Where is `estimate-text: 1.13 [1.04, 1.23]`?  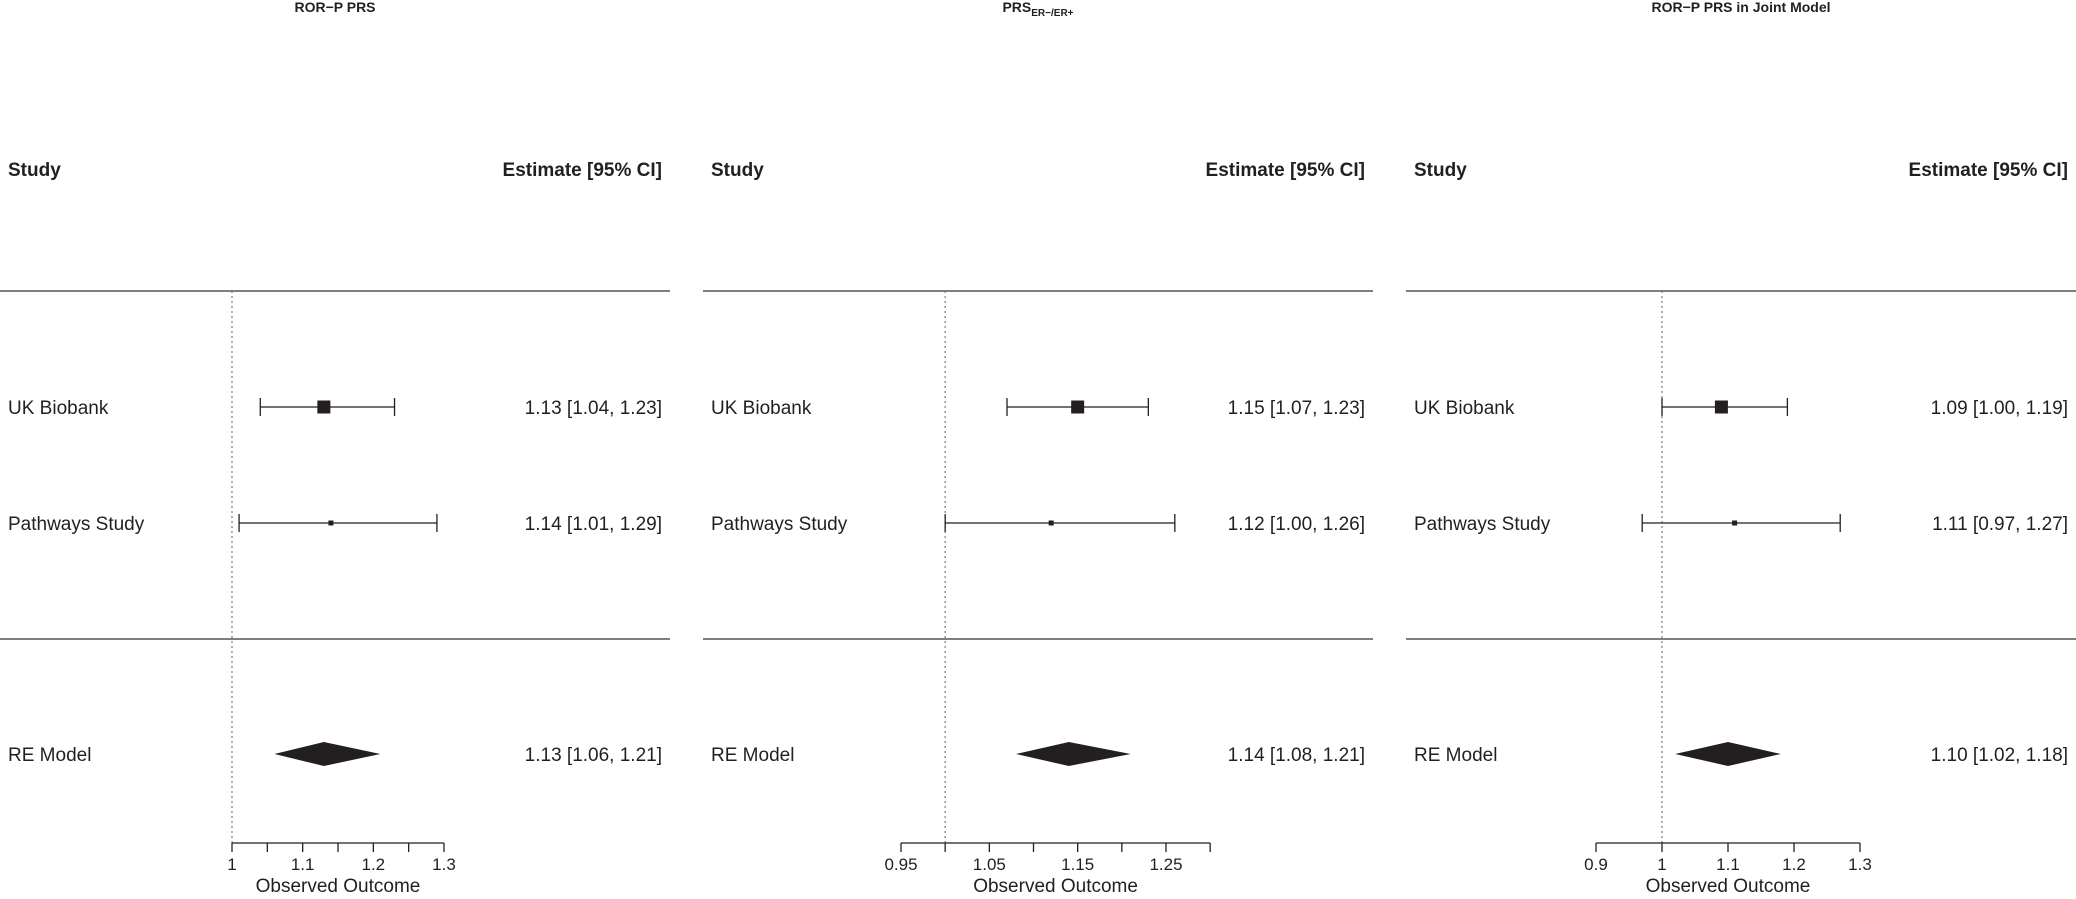
estimate-text: 1.13 [1.04, 1.23] is located at coordinates (593, 408).